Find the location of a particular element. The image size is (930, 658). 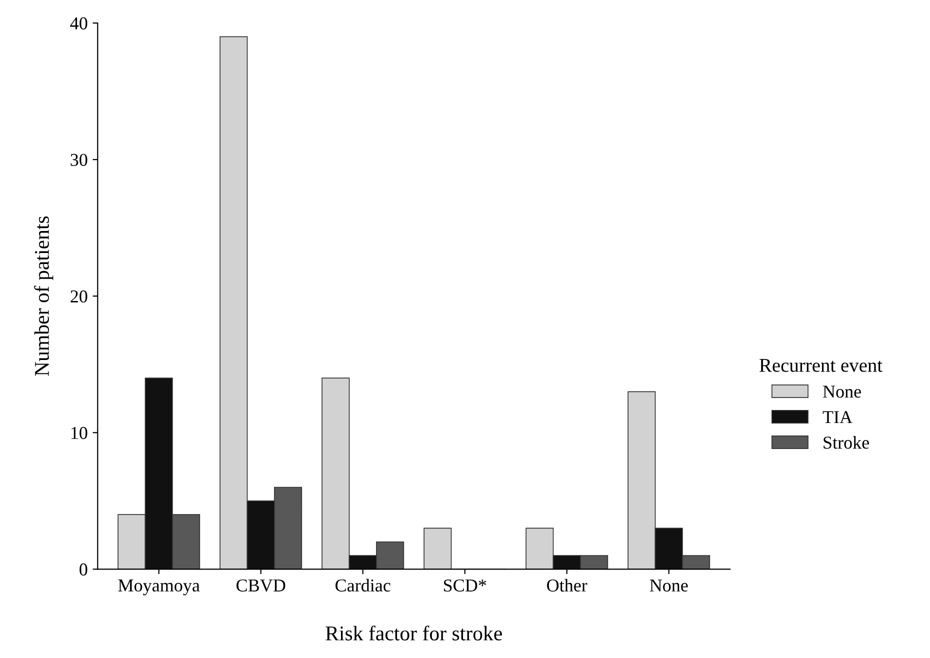

y-tick-label: 0 is located at coordinates (84, 569).